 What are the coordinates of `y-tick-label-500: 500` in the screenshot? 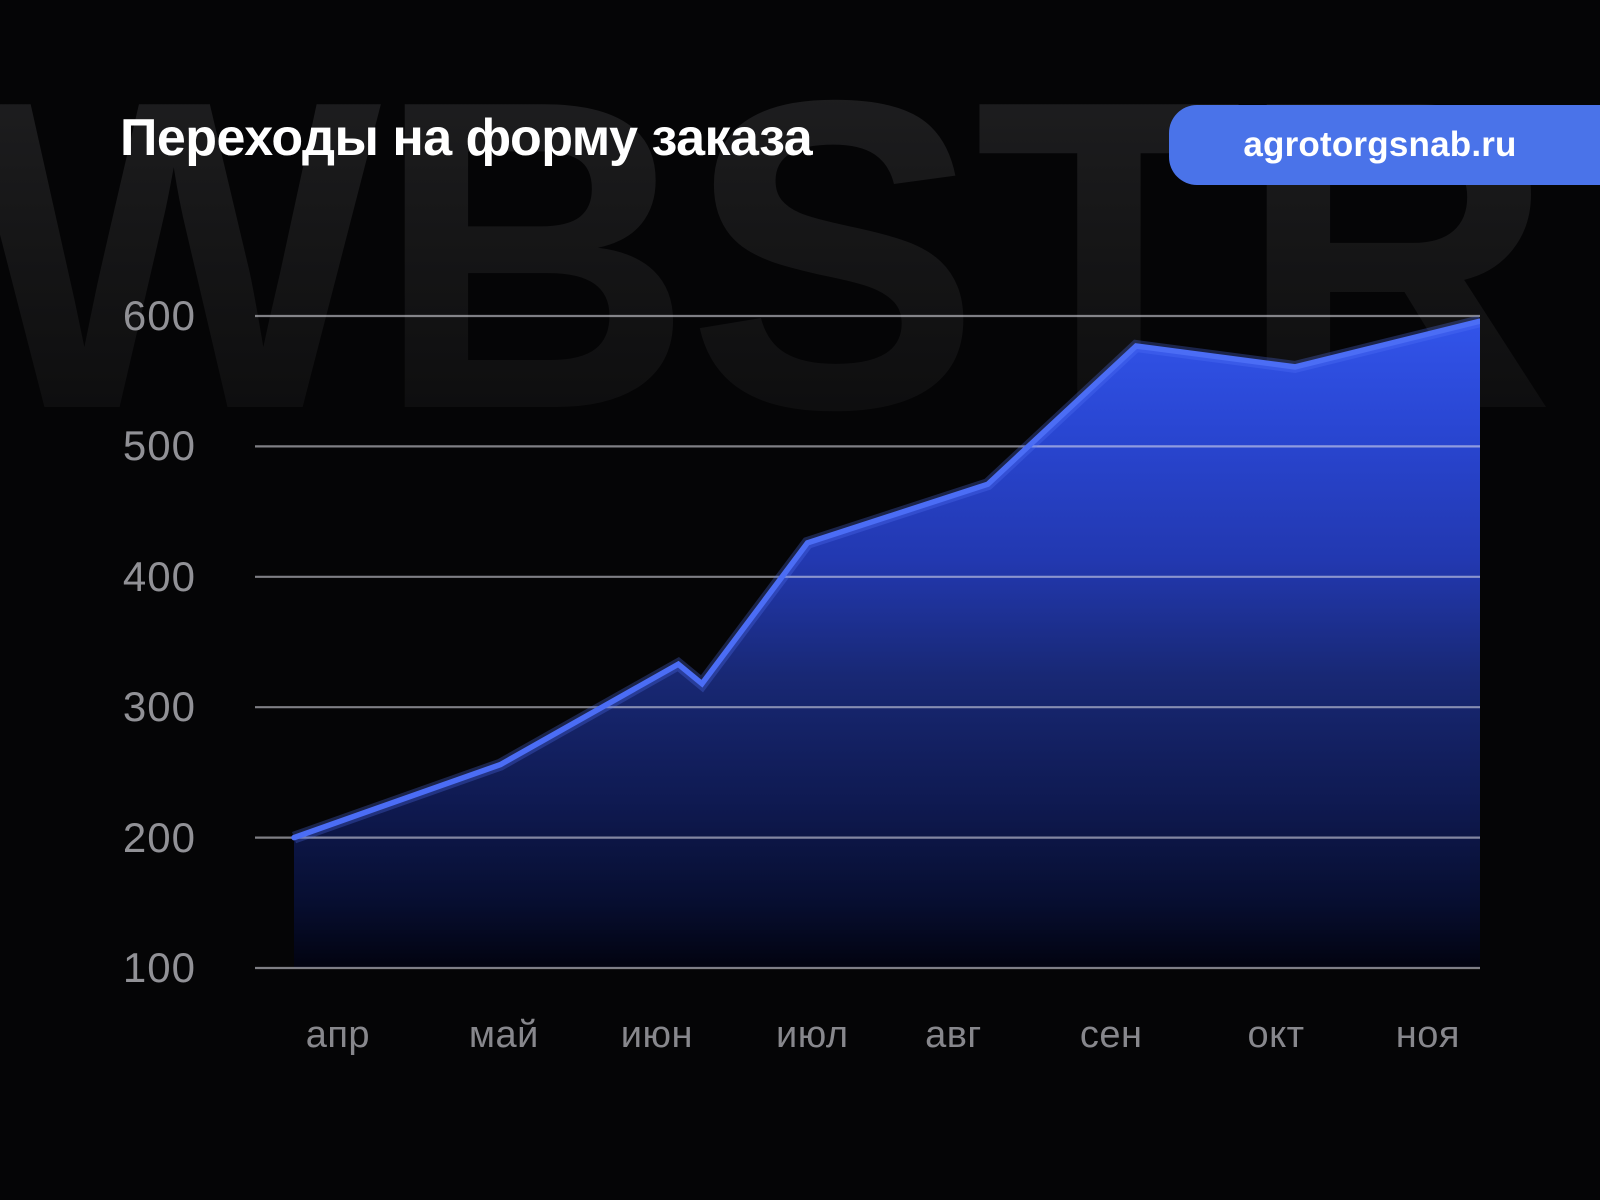 It's located at (159, 446).